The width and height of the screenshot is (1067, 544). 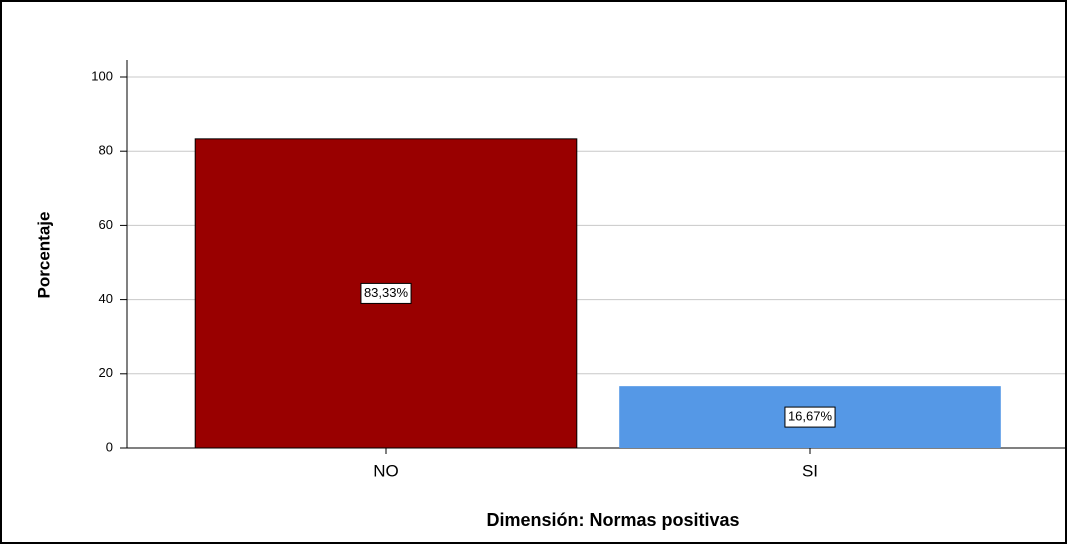 I want to click on value-label: 83,33%, so click(x=386, y=292).